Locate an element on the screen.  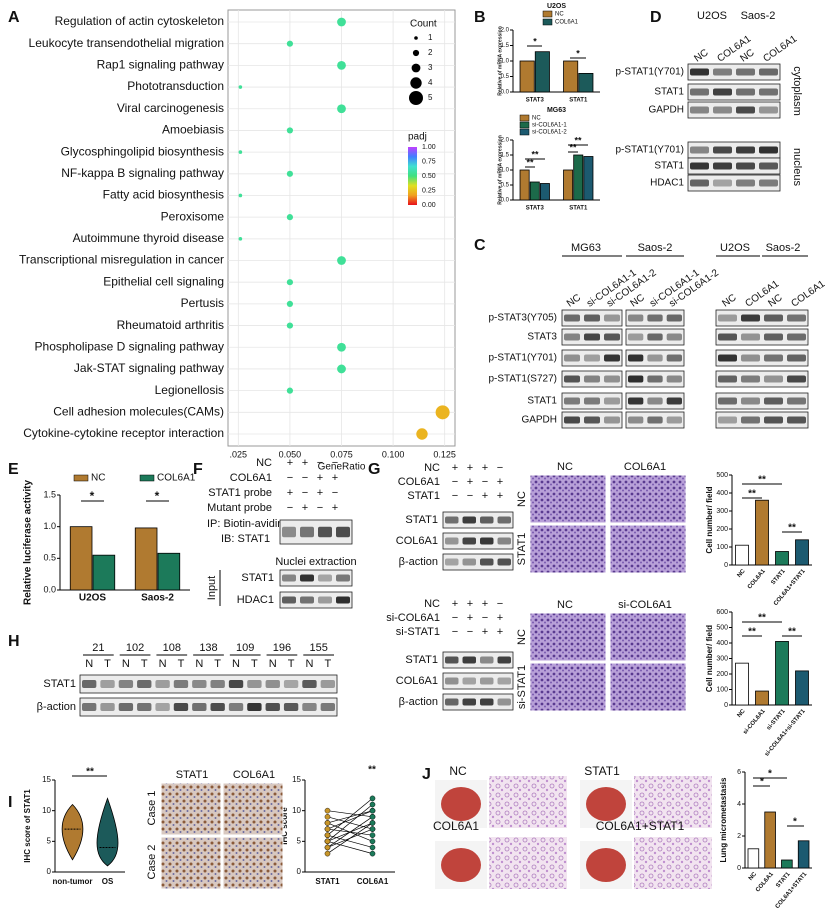
y-axis-title: Cell number/ field is located at coordinates (709, 519).